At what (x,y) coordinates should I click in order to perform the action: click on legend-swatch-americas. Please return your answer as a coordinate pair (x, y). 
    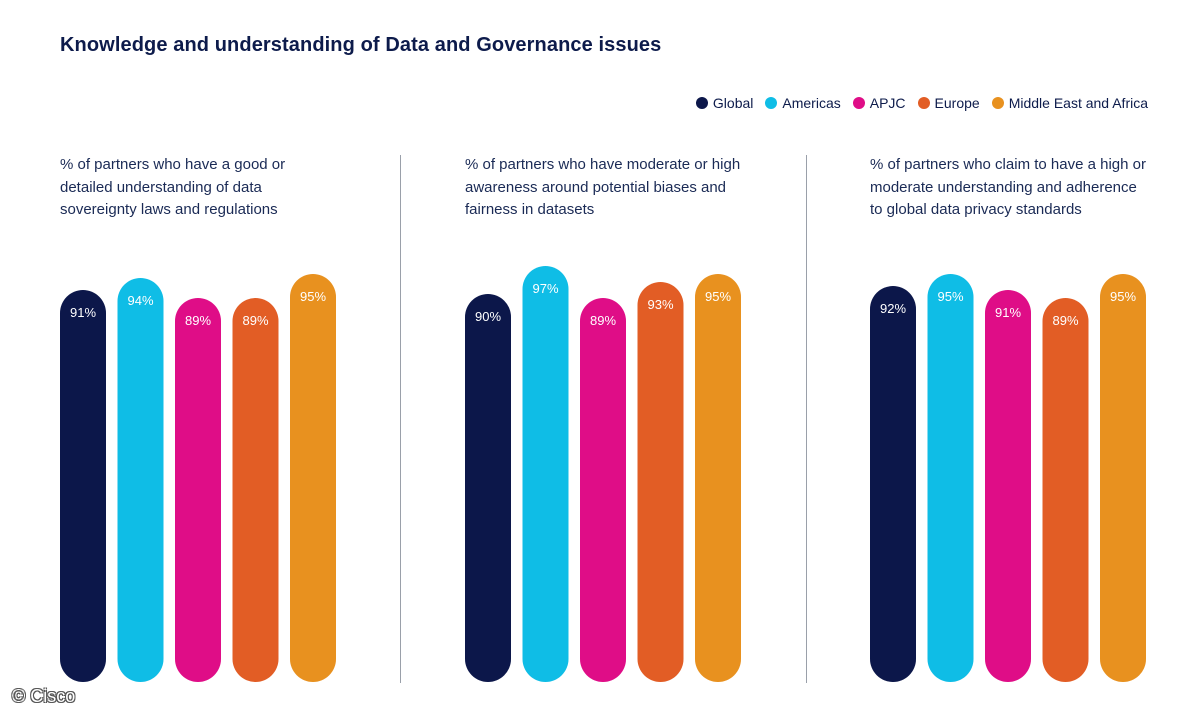
    Looking at the image, I should click on (771, 103).